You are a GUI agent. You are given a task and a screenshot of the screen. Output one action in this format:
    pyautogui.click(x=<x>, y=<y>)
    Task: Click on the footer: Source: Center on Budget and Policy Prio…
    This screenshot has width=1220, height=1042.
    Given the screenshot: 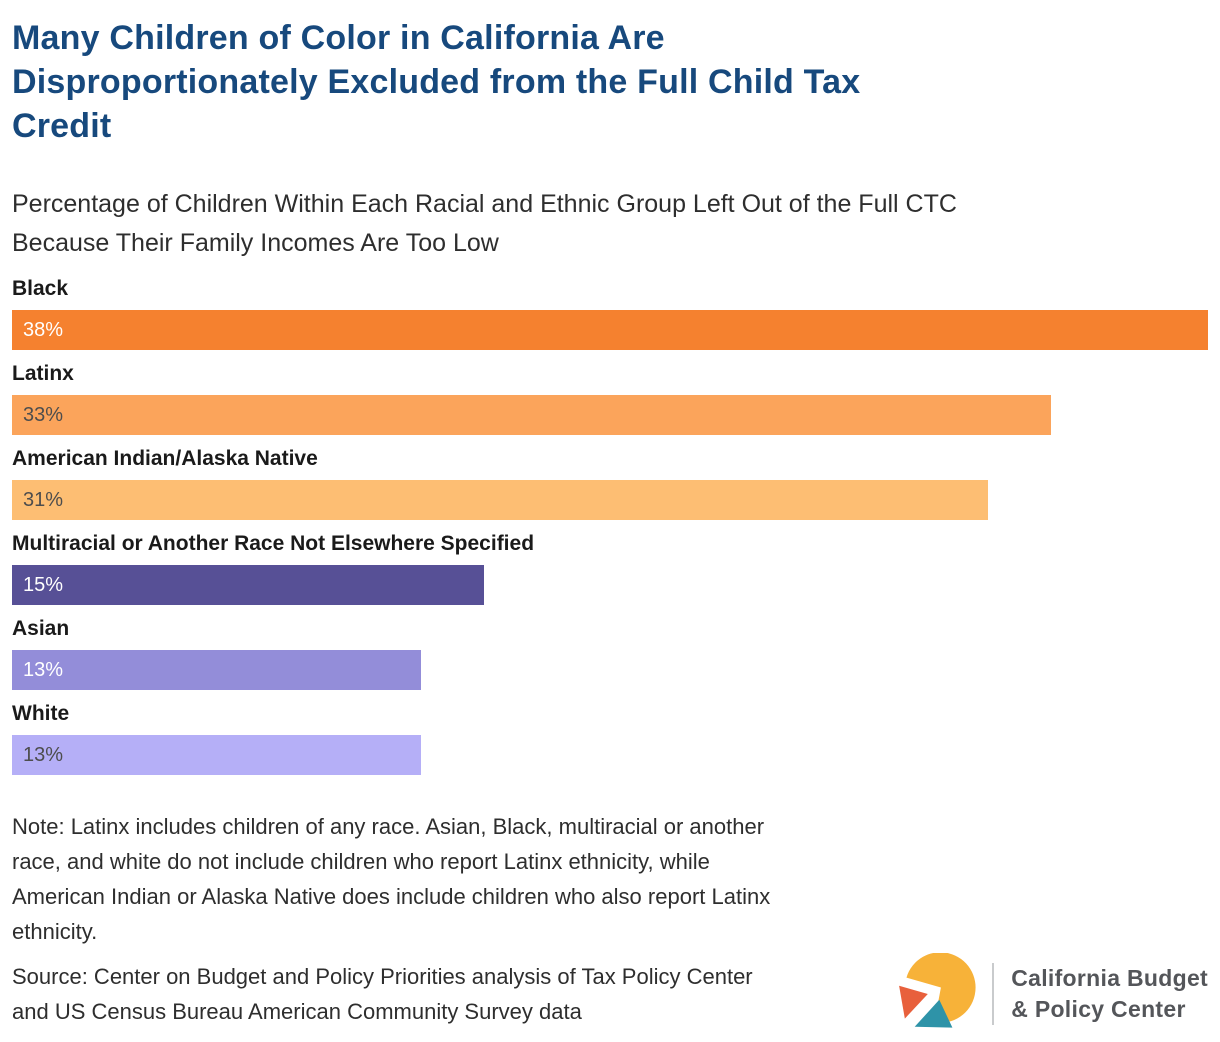 What is the action you would take?
    pyautogui.click(x=610, y=994)
    